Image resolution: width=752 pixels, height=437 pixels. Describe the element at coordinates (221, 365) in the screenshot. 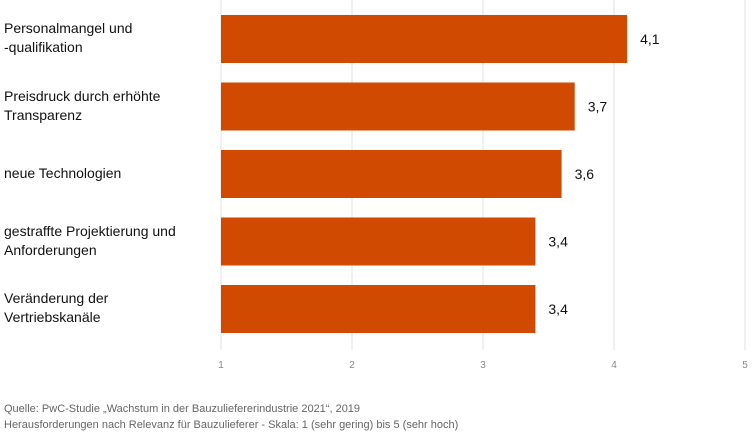

I see `tick-label-1: 1` at that location.